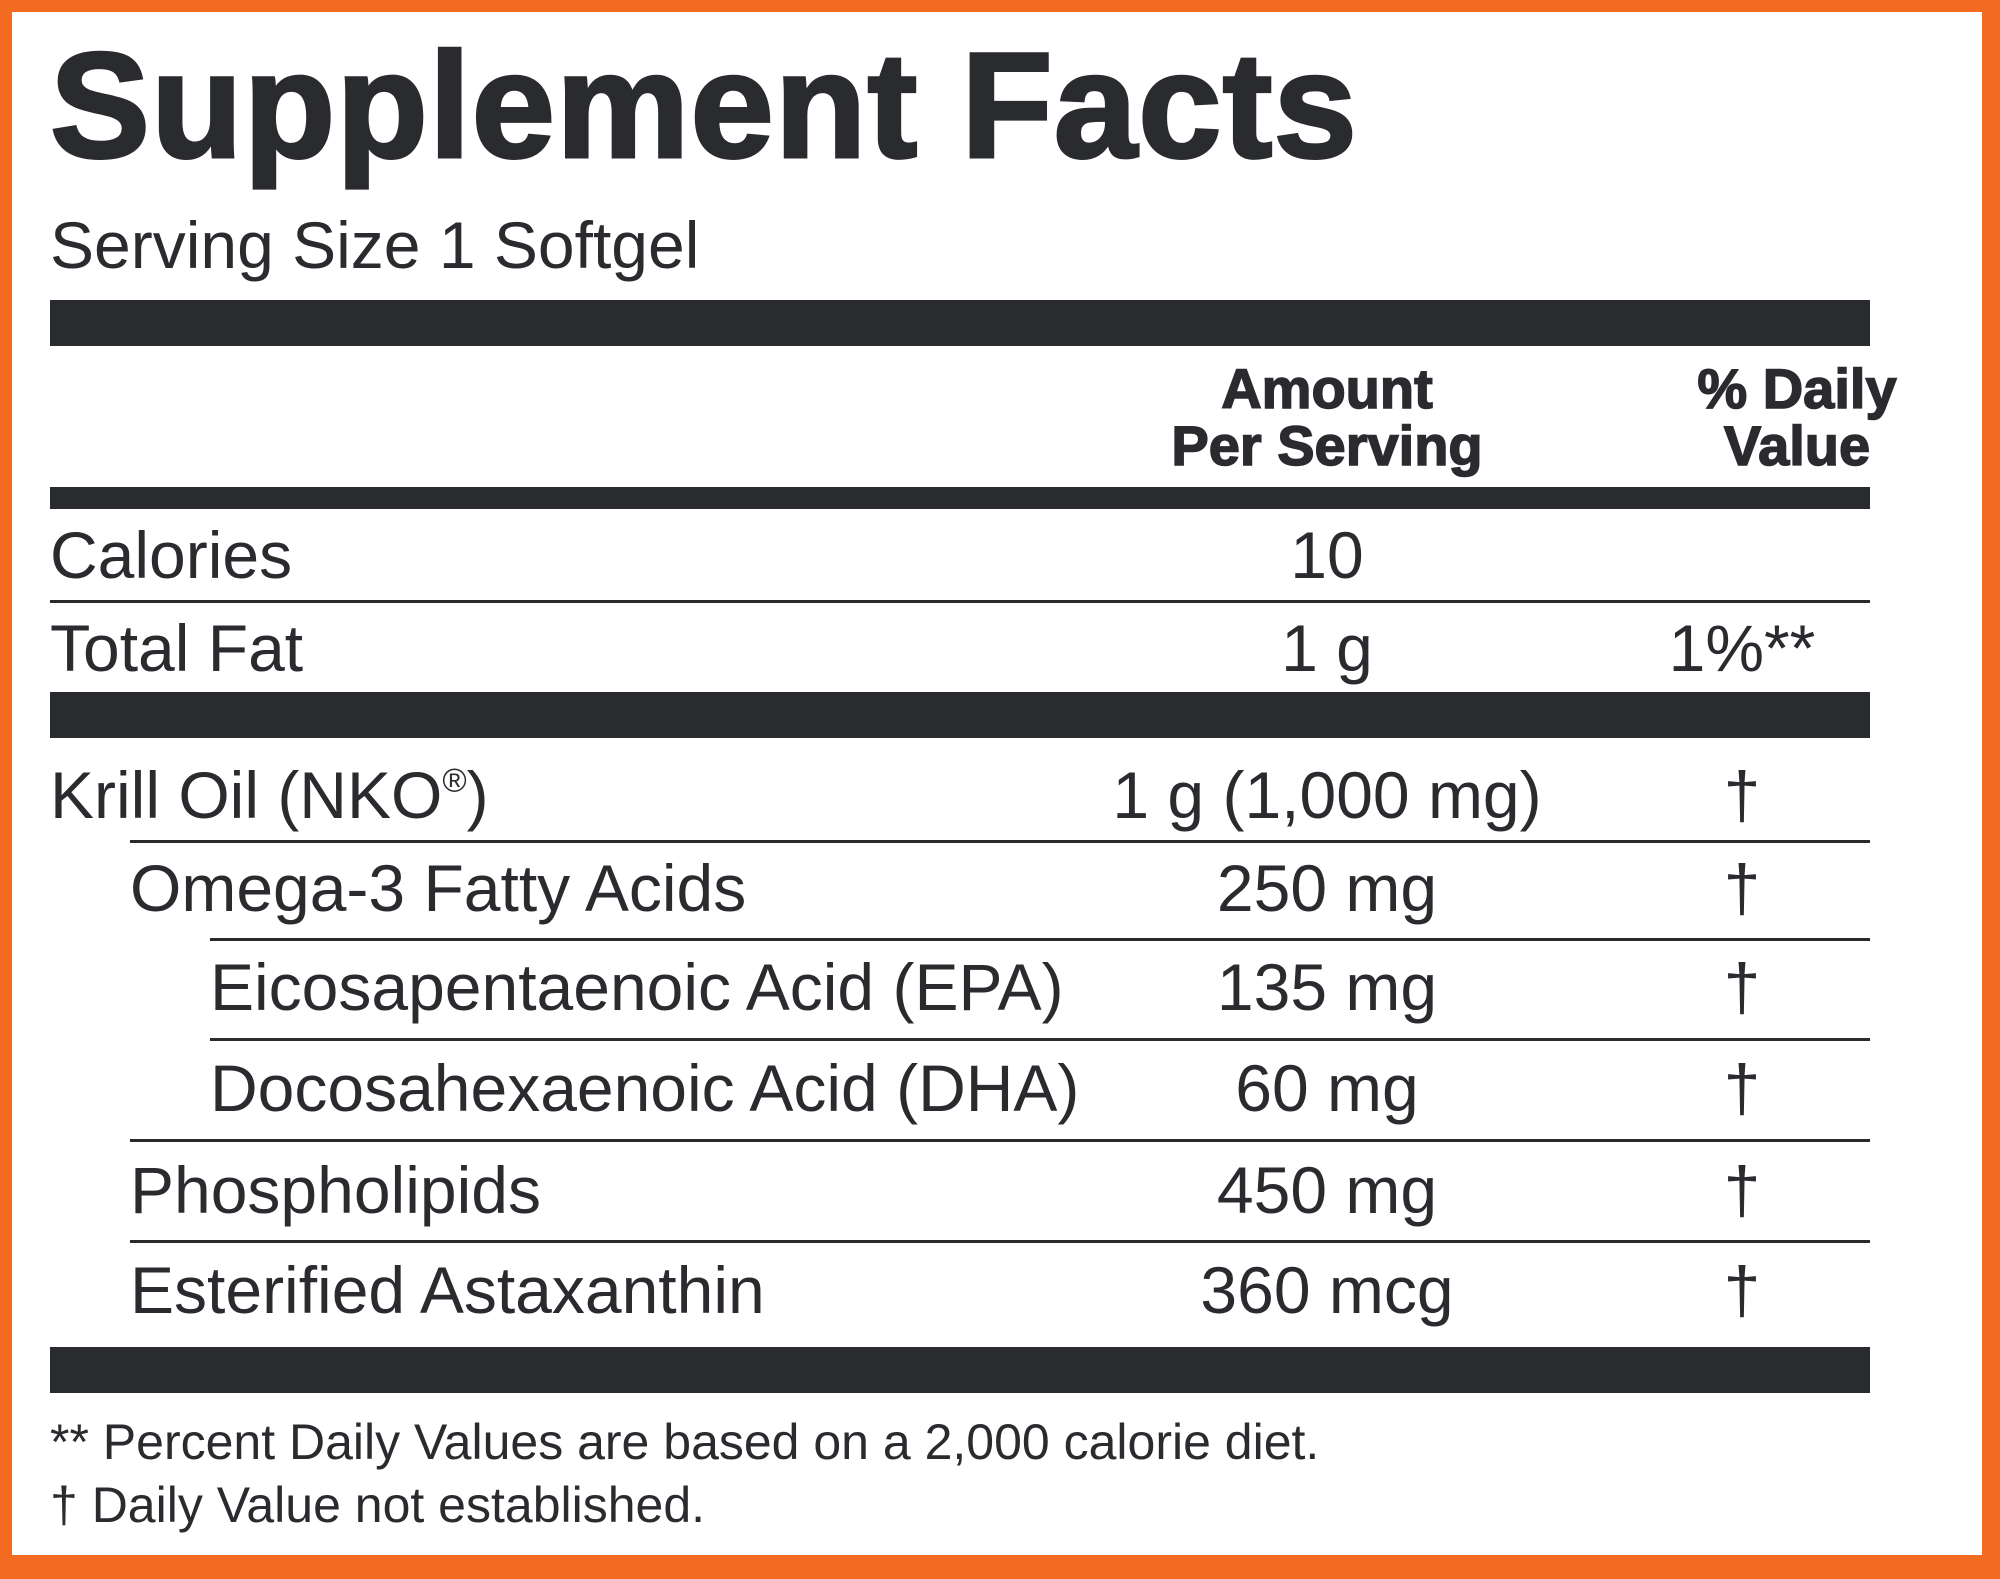 This screenshot has width=2000, height=1579. What do you see at coordinates (1742, 795) in the screenshot?
I see `row-krill-oil-dv: †` at bounding box center [1742, 795].